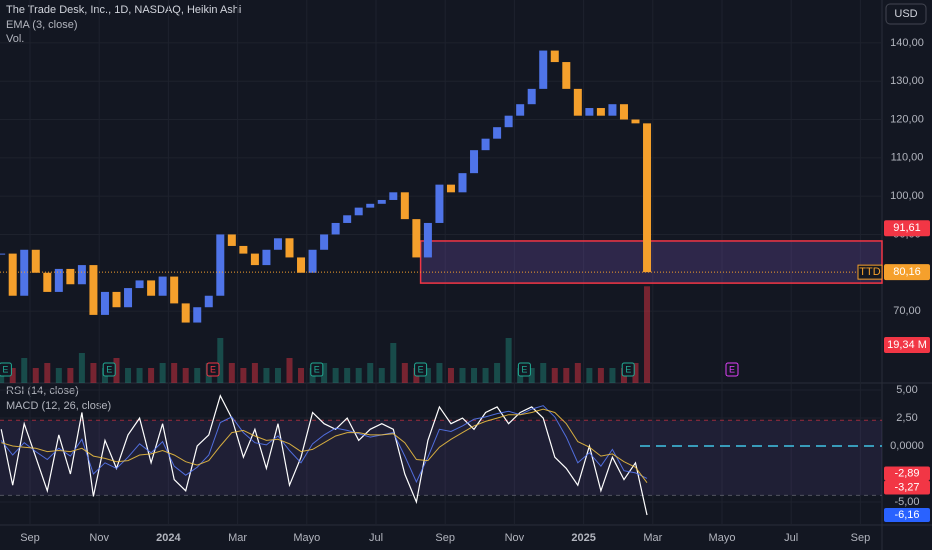 This screenshot has height=550, width=932. What do you see at coordinates (906, 473) in the screenshot?
I see `indicator-tag-label: -2,89` at bounding box center [906, 473].